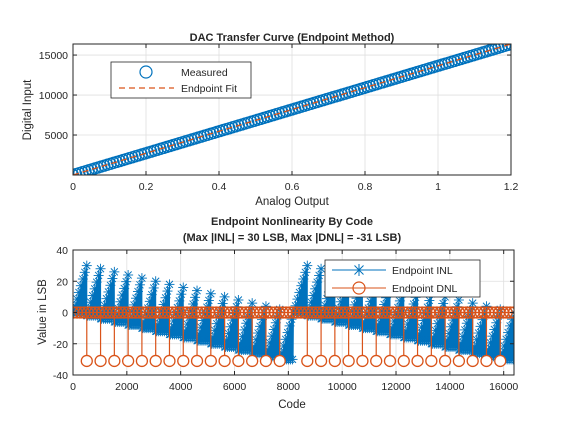  Describe the element at coordinates (146, 72) in the screenshot. I see `legend-marker-measured` at that location.